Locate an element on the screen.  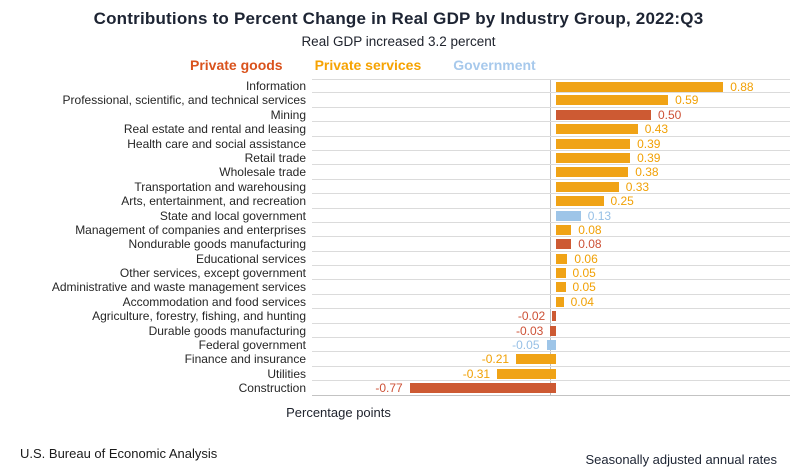
legend-private-goods: Private goods is located at coordinates (236, 65).